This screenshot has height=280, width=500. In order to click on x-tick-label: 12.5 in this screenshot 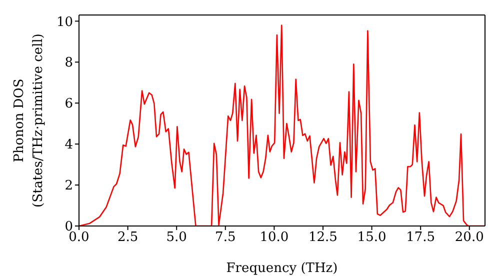, I will do `click(323, 238)`.